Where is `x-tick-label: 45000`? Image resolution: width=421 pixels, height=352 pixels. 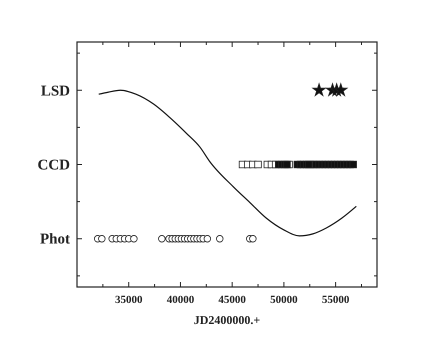 x-tick-label: 45000 is located at coordinates (232, 300).